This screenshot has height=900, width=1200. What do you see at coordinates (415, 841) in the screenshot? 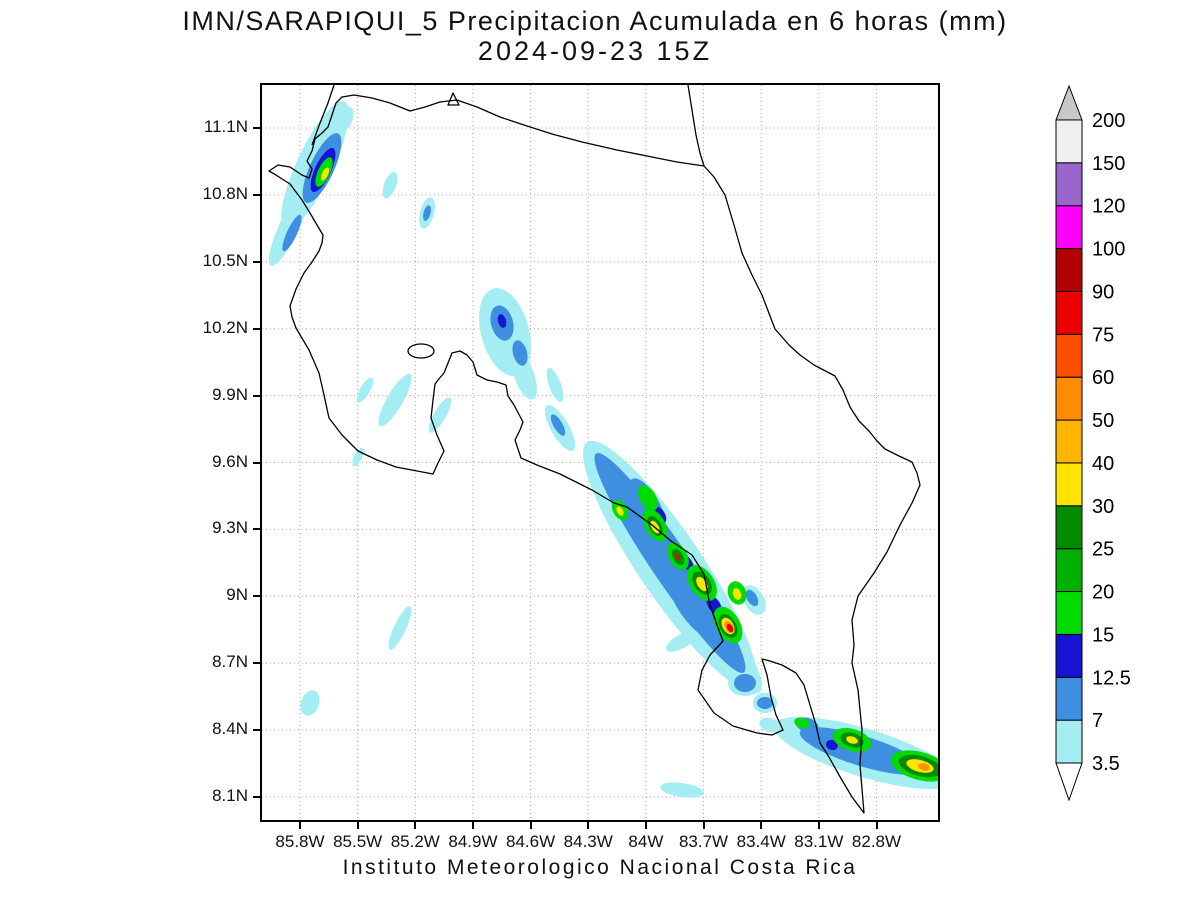
I see `lon-tick-label: 85.2W` at bounding box center [415, 841].